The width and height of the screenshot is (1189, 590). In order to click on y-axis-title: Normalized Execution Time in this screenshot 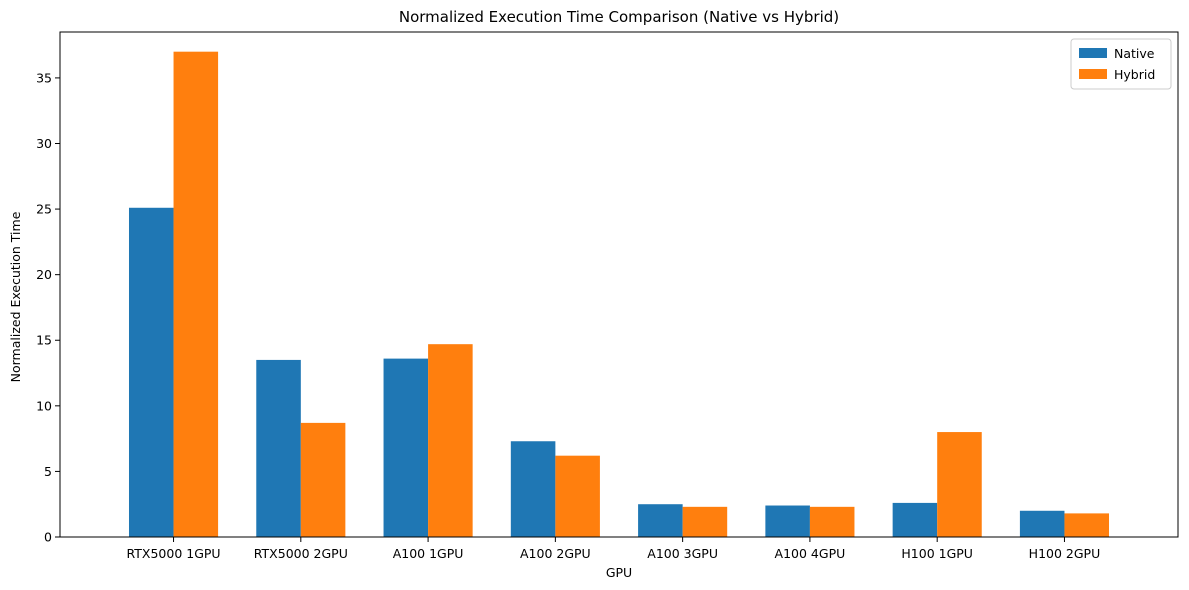, I will do `click(15, 296)`.